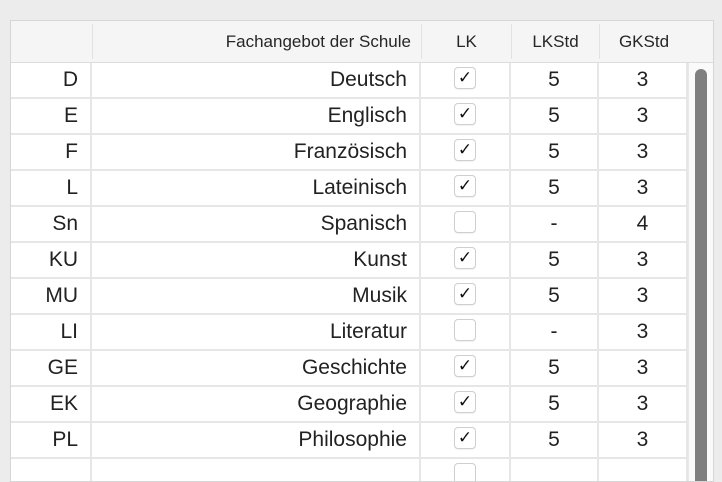 The height and width of the screenshot is (482, 722). Describe the element at coordinates (643, 224) in the screenshot. I see `gkstd-value: 4` at that location.